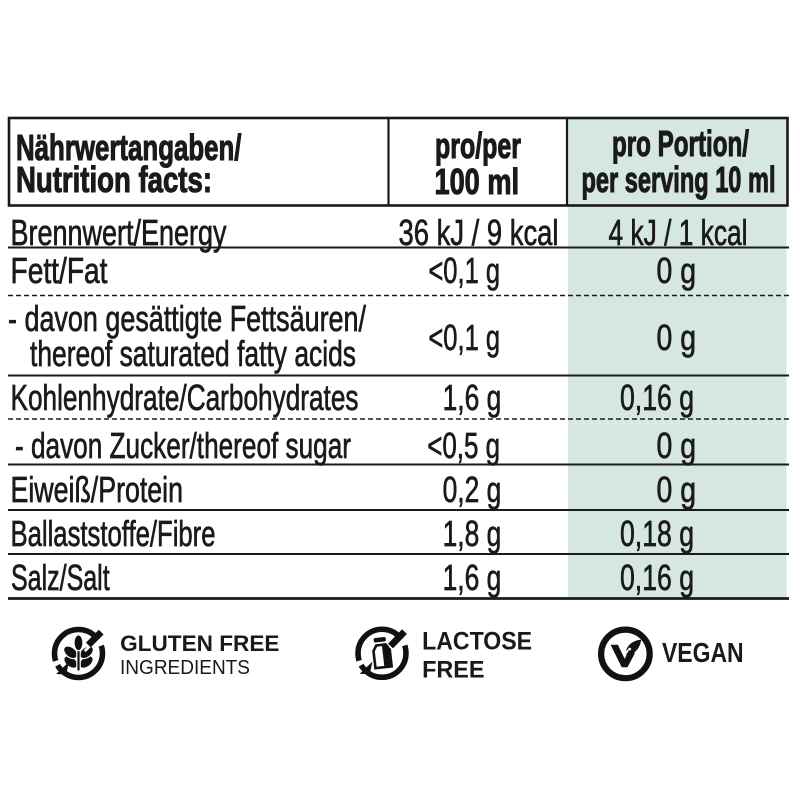  I want to click on svg-text: Fett/Fat, so click(59, 270).